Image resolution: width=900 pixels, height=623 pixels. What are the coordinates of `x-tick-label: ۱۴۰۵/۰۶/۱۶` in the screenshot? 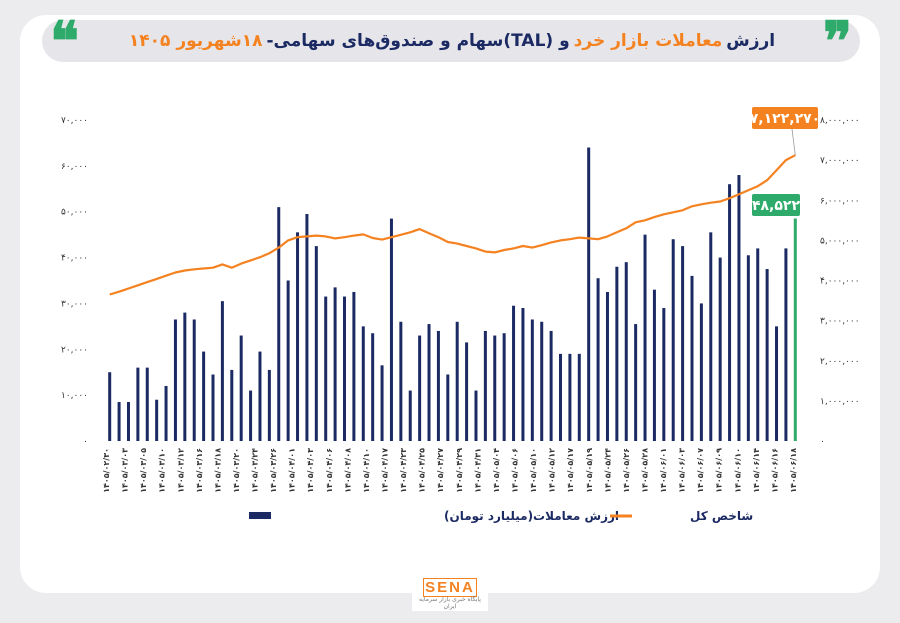 It's located at (774, 470).